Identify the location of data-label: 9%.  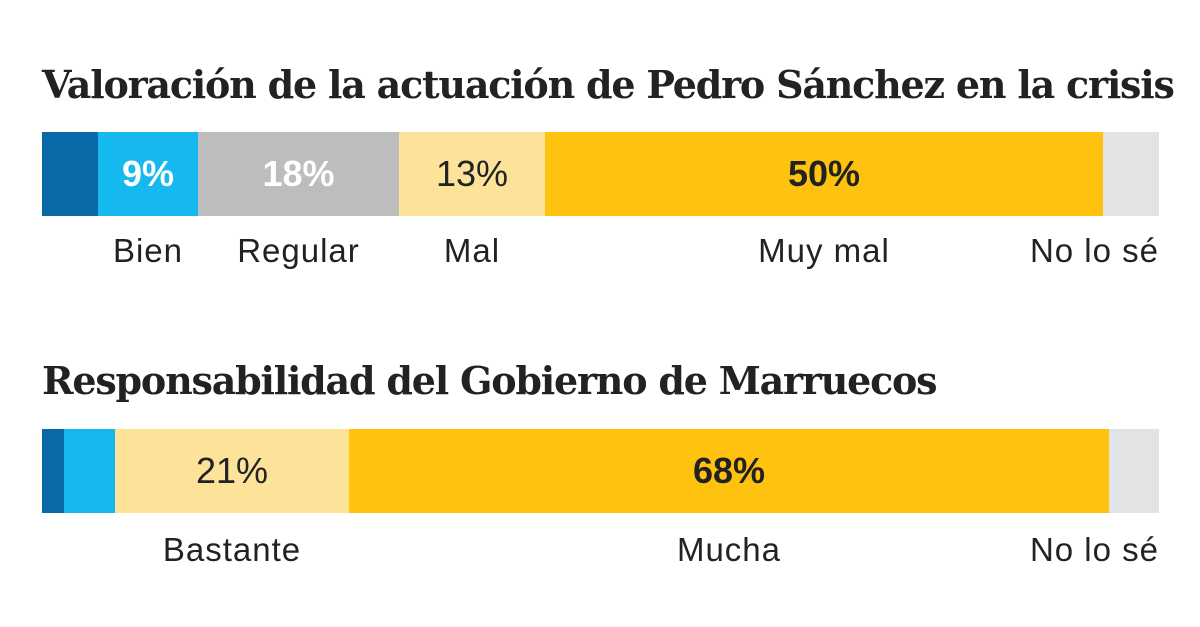
(148, 173).